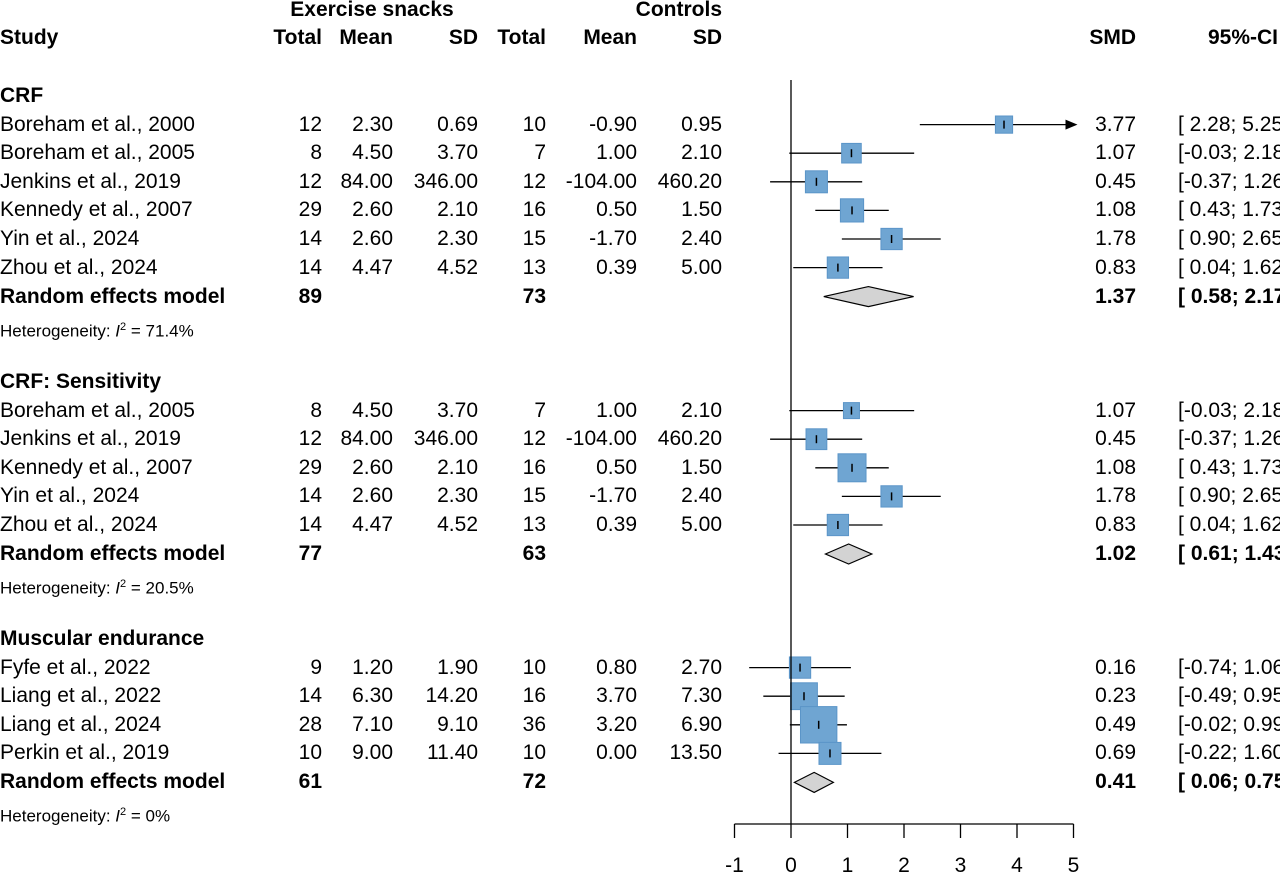  Describe the element at coordinates (70, 496) in the screenshot. I see `study-name: Yin et al., 2024` at that location.